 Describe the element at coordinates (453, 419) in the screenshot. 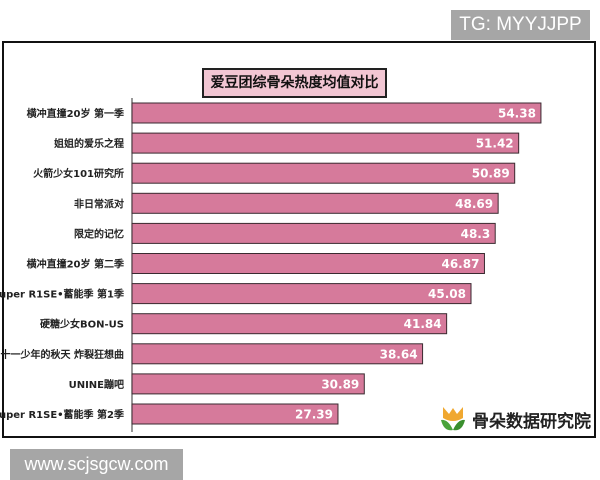

I see `tulip-logo-icon` at that location.